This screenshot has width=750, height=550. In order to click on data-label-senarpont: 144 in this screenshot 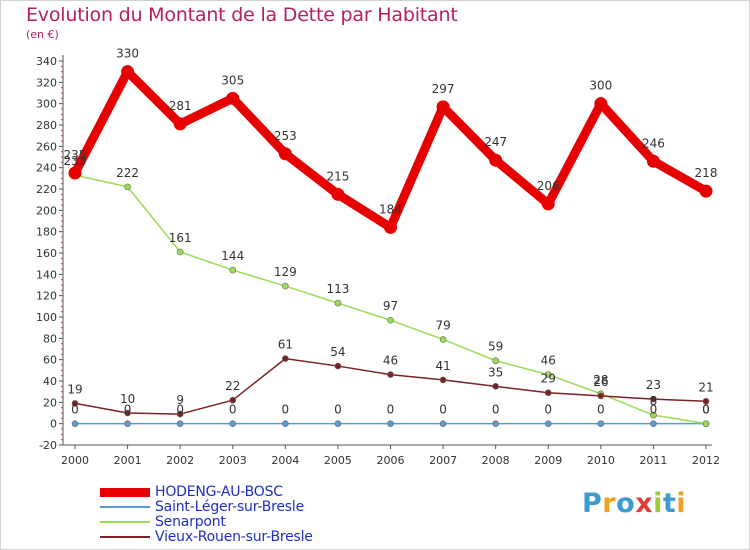, I will do `click(232, 256)`.